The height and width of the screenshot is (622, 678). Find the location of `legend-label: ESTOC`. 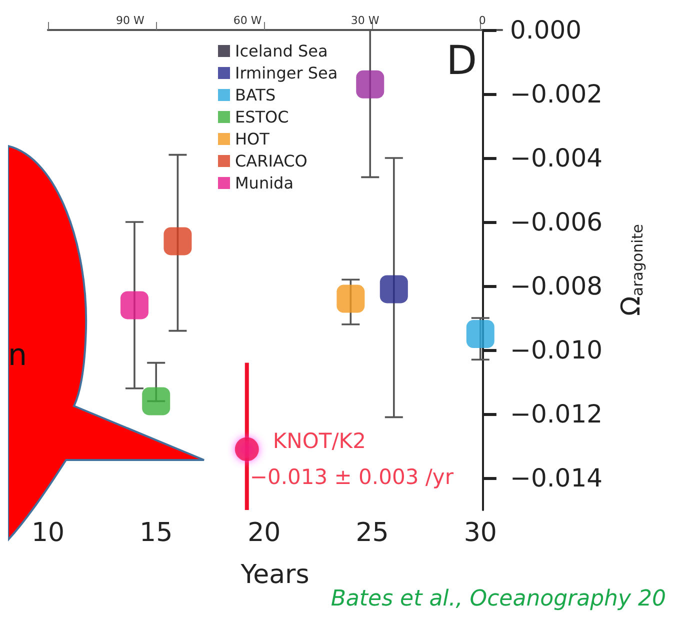

legend-label: ESTOC is located at coordinates (262, 117).